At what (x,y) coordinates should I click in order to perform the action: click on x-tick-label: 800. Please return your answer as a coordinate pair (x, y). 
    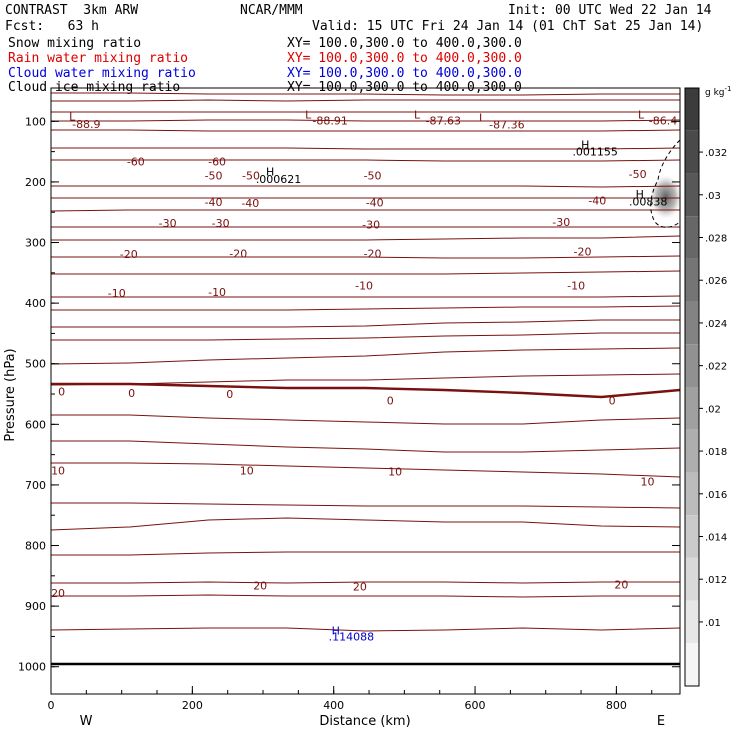
    Looking at the image, I should click on (616, 705).